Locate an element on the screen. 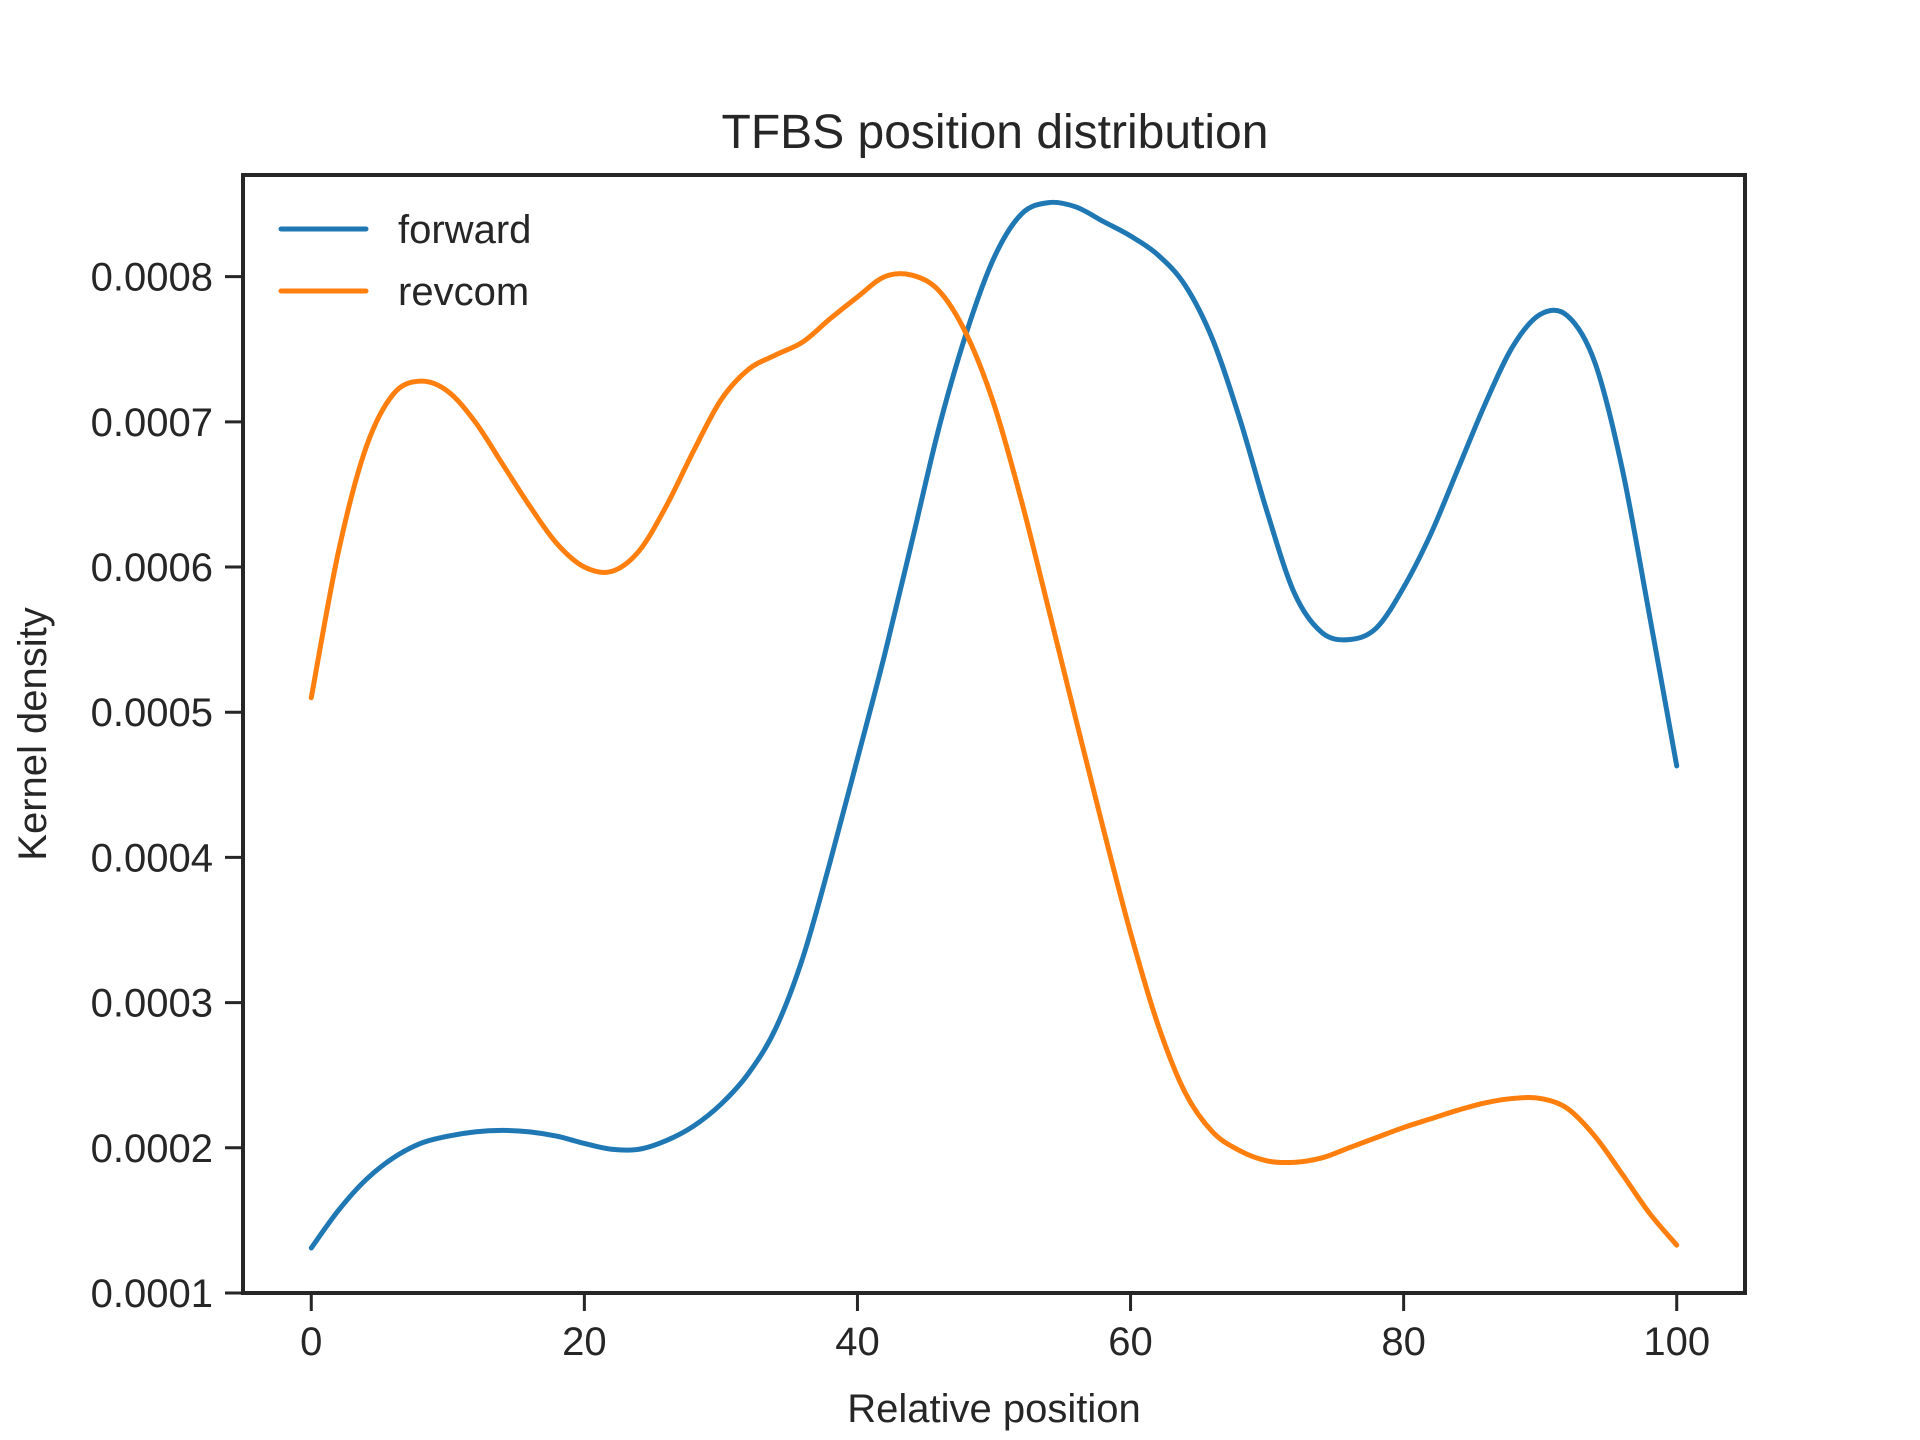  x-axis: 0 20 40 60 80 100 is located at coordinates (1005, 1328).